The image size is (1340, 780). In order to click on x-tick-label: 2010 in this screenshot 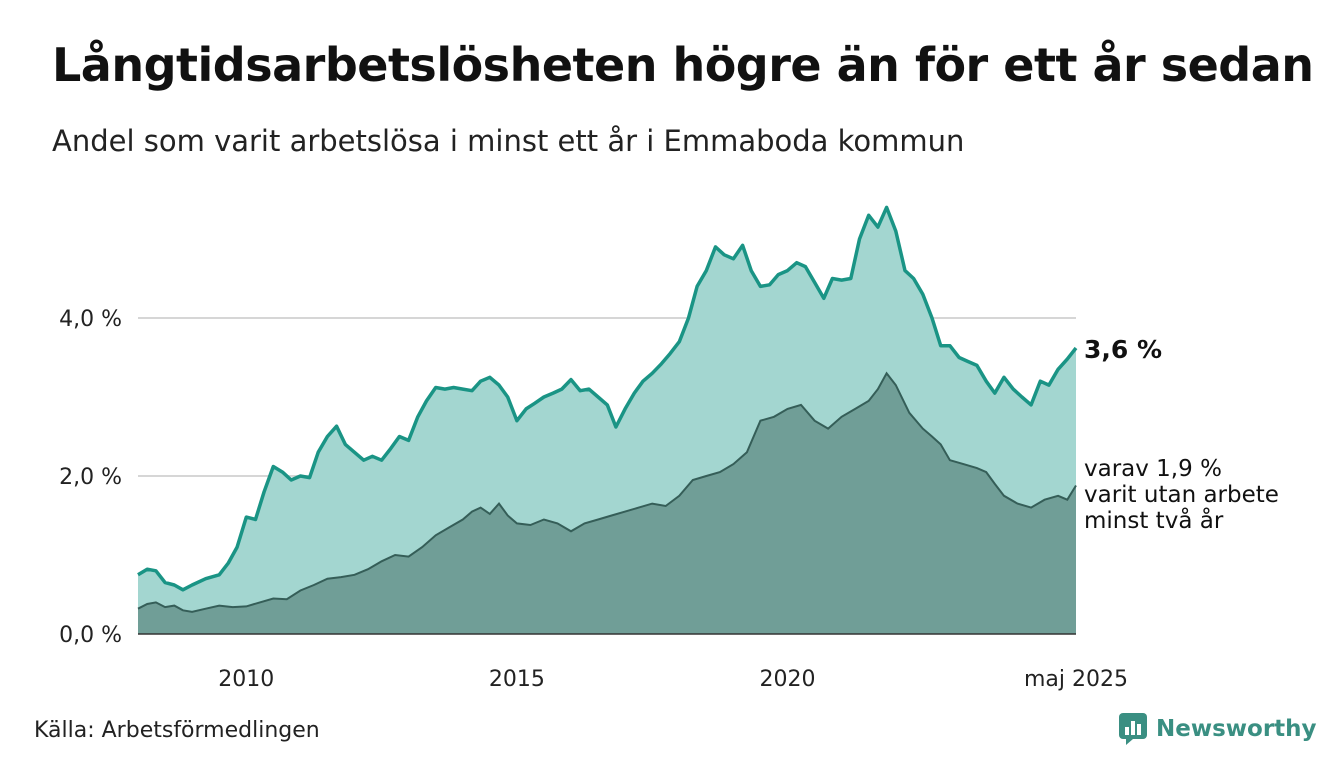, I will do `click(246, 679)`.